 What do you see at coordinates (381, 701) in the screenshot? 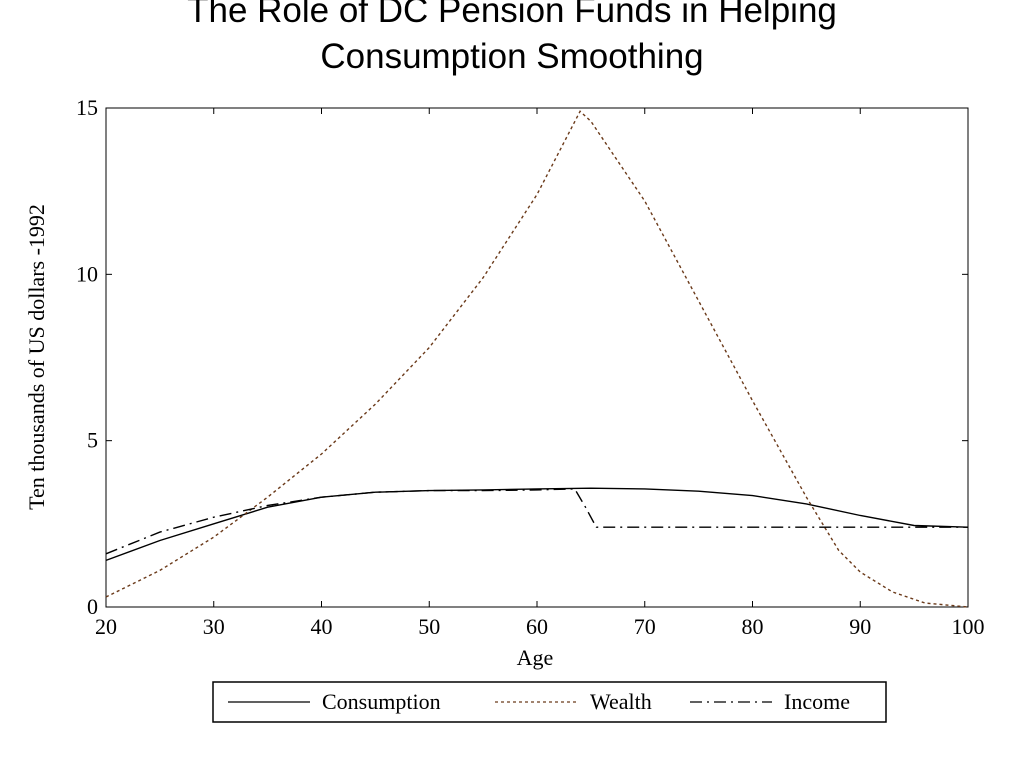
I see `legend-label-consumption: Consumption` at bounding box center [381, 701].